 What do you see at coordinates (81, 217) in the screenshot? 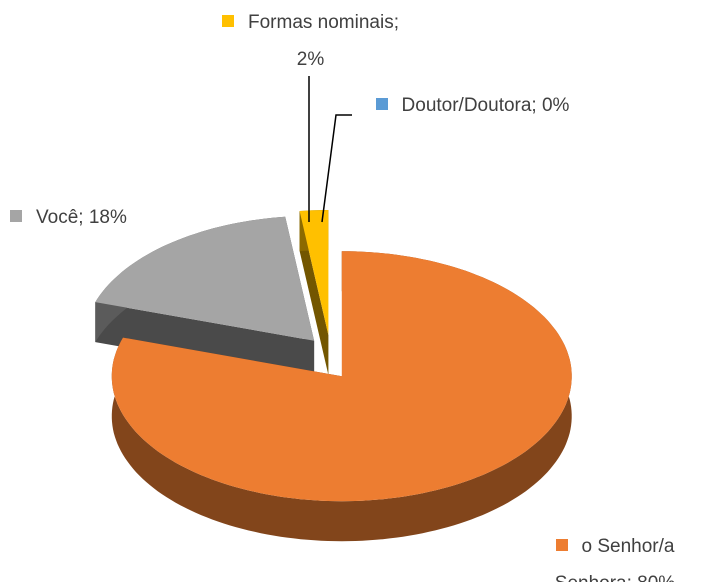
I see `label-text: Você; 18%` at bounding box center [81, 217].